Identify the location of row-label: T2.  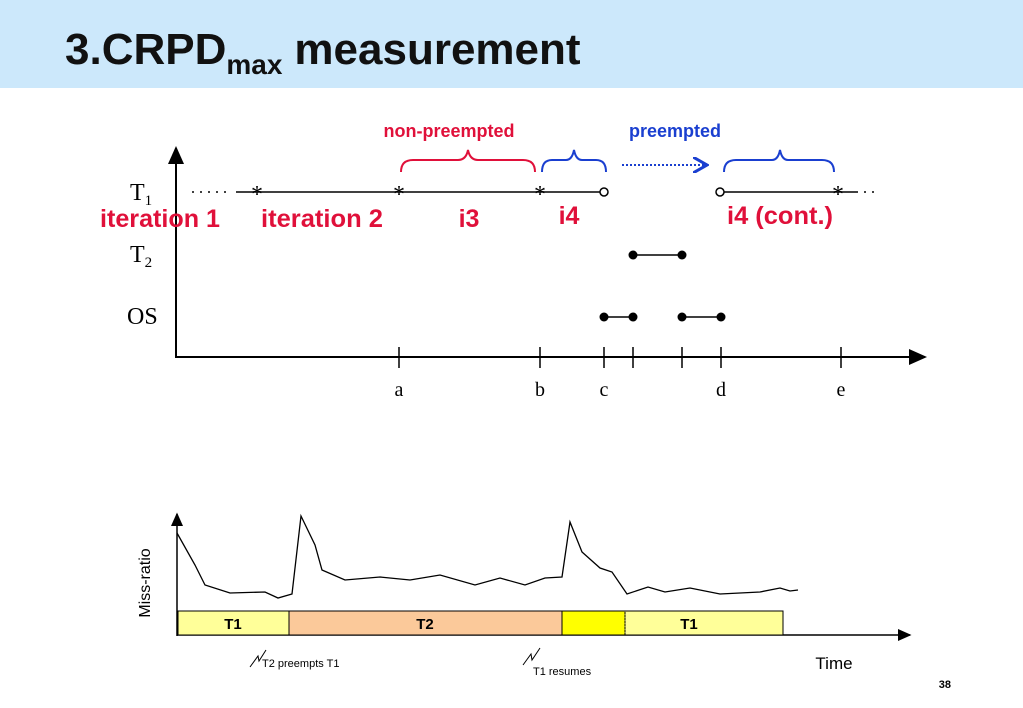
(141, 256).